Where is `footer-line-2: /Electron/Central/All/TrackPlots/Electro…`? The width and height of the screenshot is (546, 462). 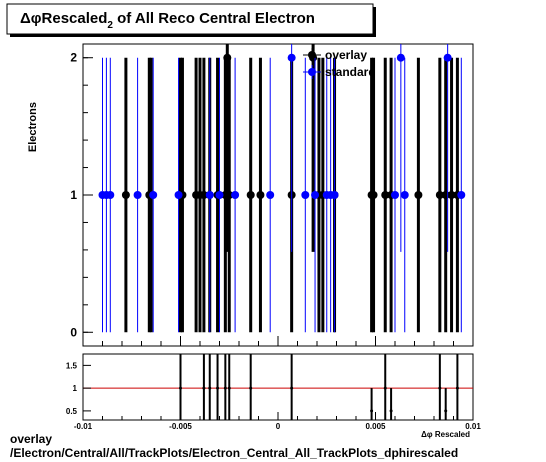
footer-line-2: /Electron/Central/All/TrackPlots/Electro… is located at coordinates (234, 453).